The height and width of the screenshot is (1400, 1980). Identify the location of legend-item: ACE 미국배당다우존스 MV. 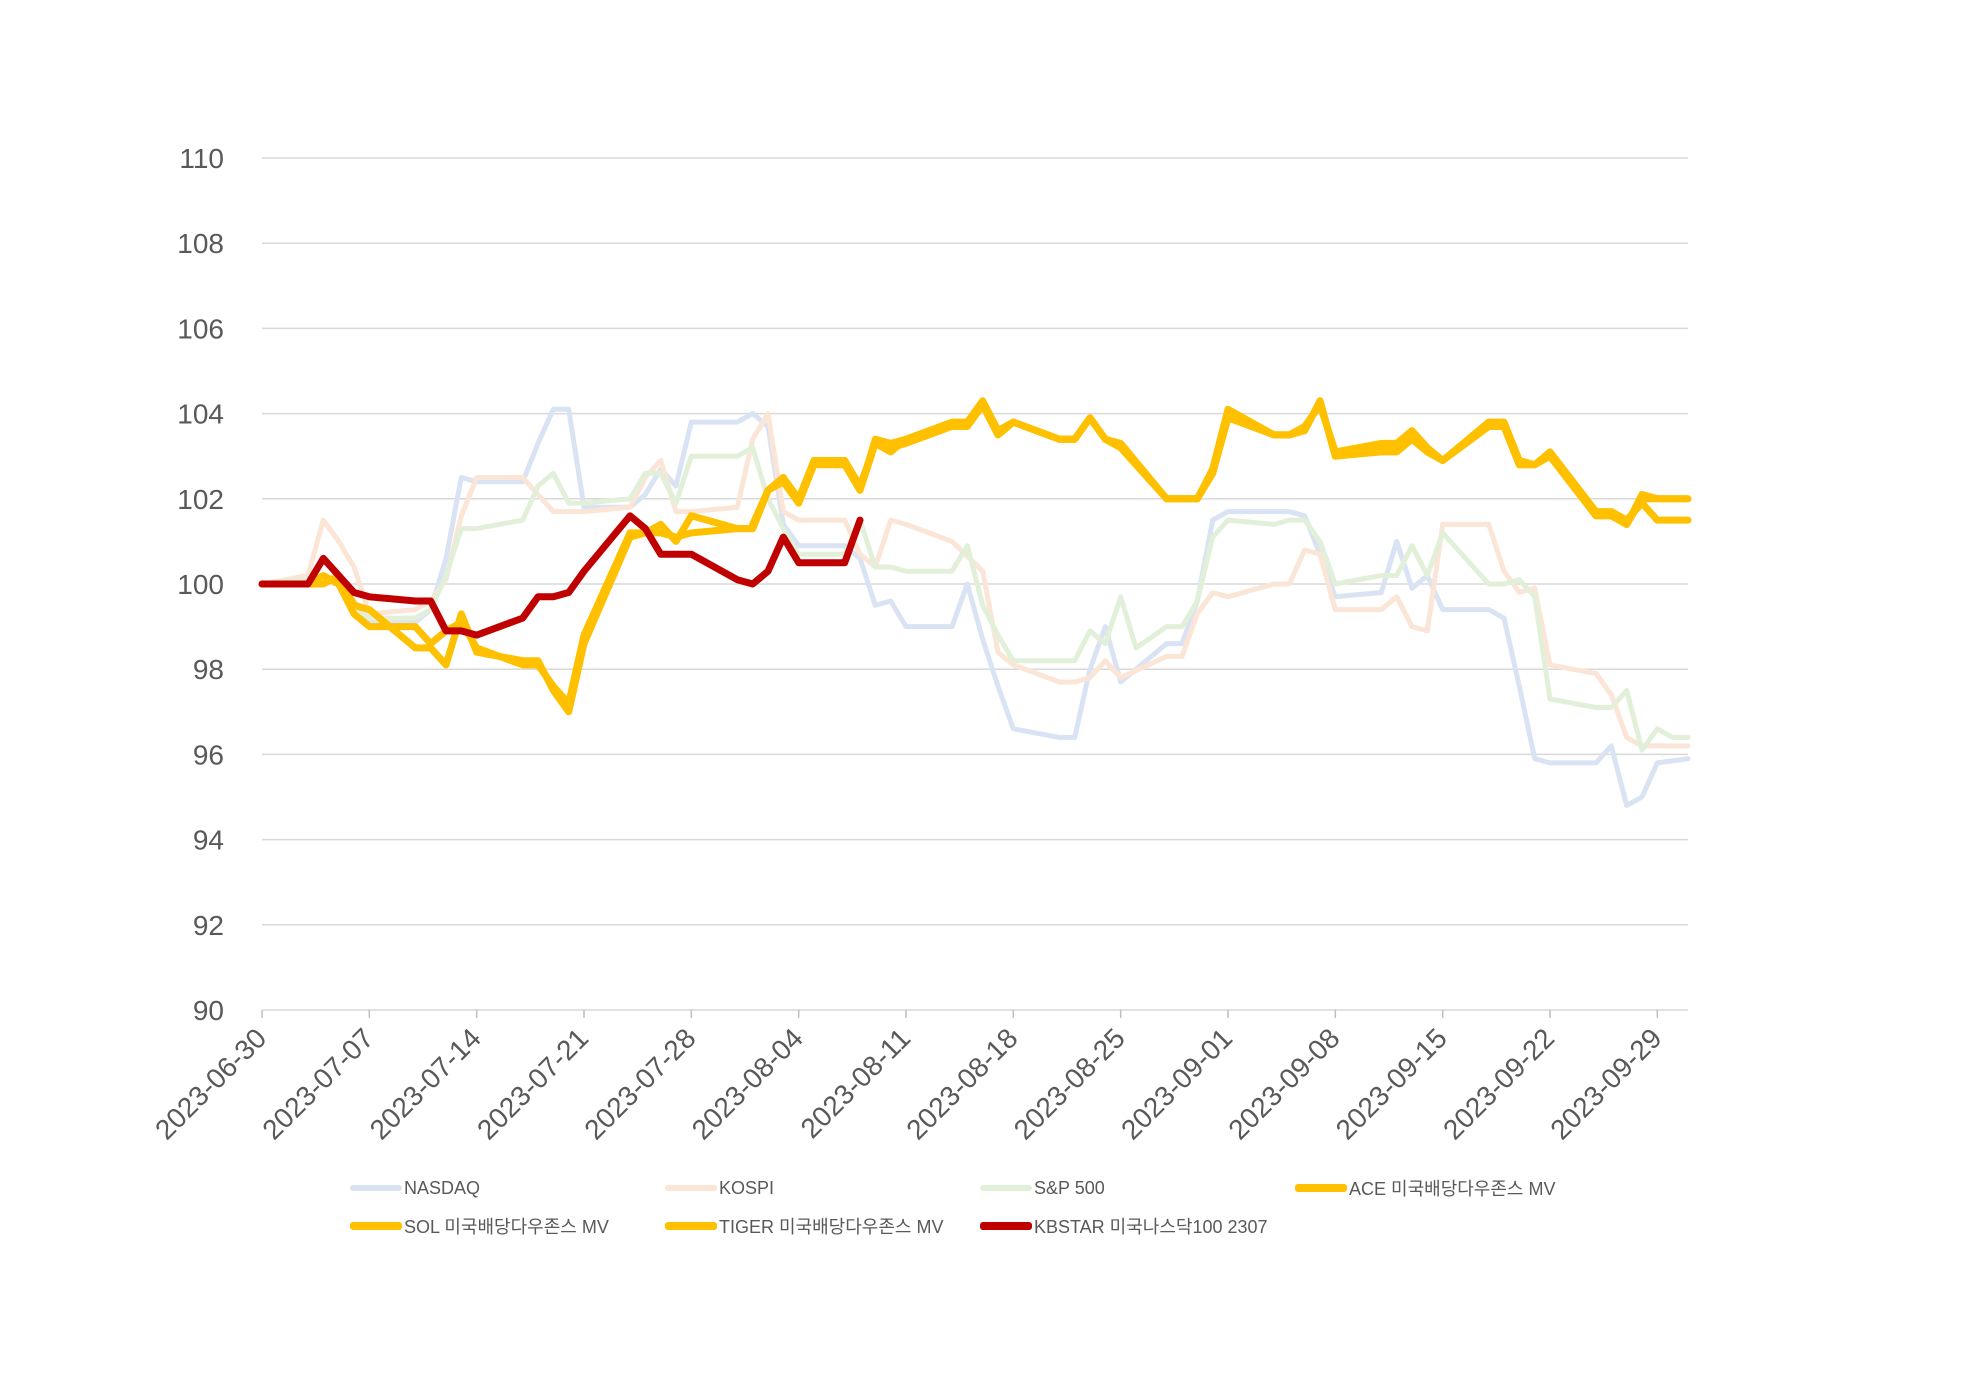
(1425, 1188).